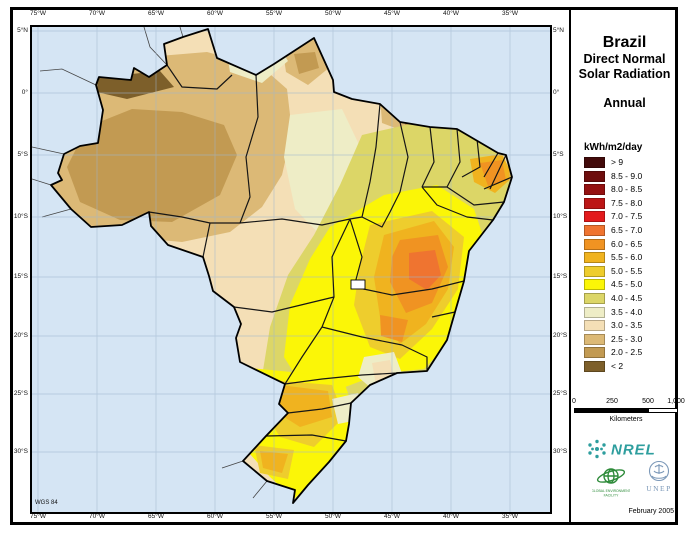 The height and width of the screenshot is (538, 696). Describe the element at coordinates (627, 189) in the screenshot. I see `legend-label: 8.0 - 8.5` at that location.